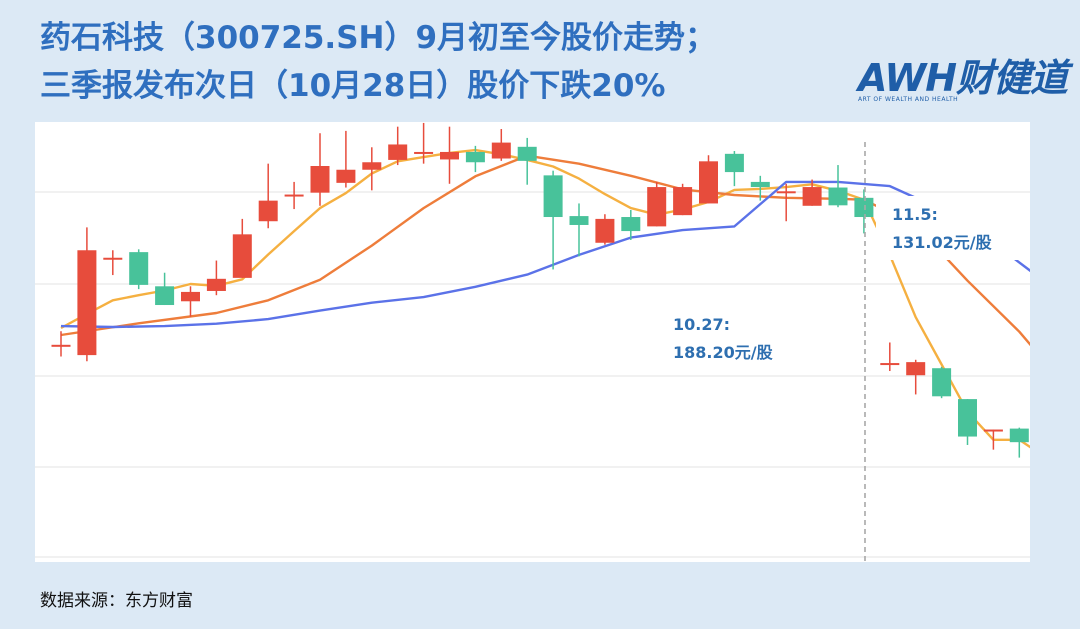 The height and width of the screenshot is (629, 1080). What do you see at coordinates (701, 324) in the screenshot?
I see `annotation-date: 10.27:` at bounding box center [701, 324].